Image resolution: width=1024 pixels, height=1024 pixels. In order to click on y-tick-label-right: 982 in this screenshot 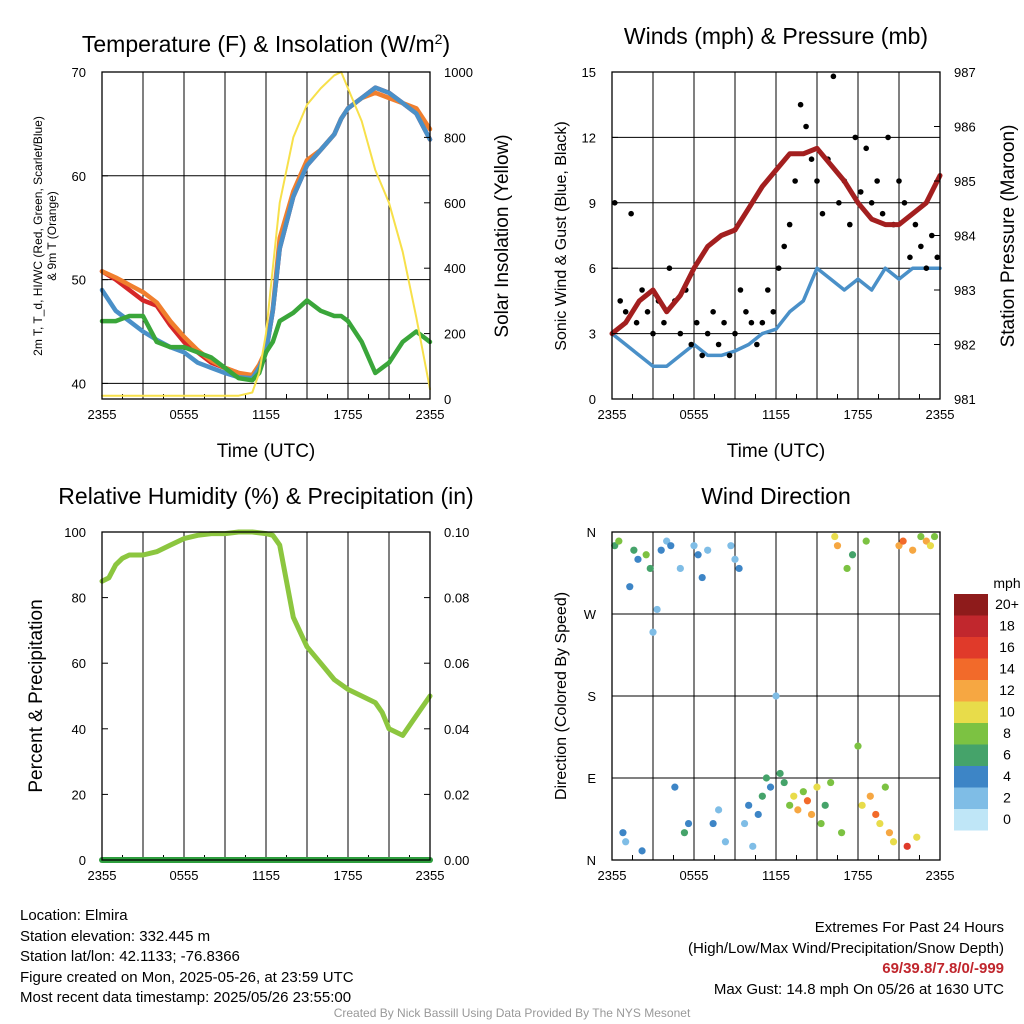, I will do `click(965, 345)`.